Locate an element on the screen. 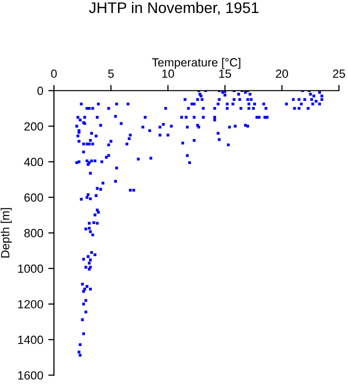 The width and height of the screenshot is (348, 384). x-tick-label: 25 is located at coordinates (339, 74).